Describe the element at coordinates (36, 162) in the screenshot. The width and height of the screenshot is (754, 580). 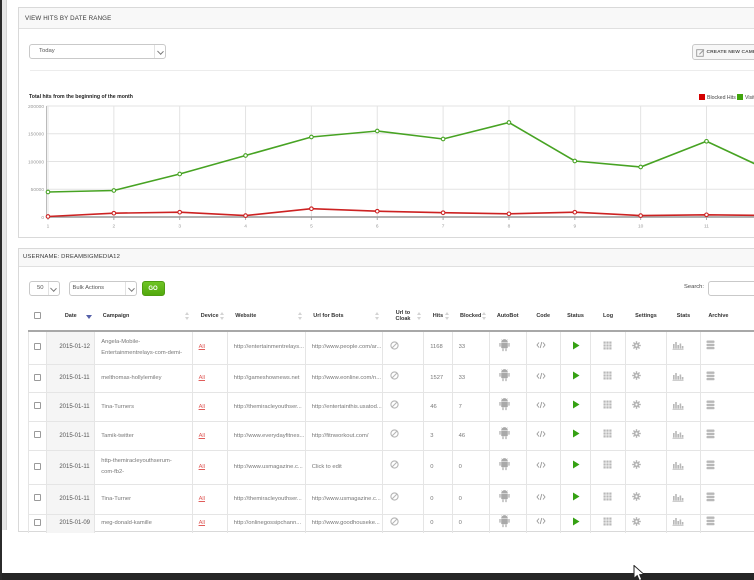
I see `svg-text: 100000` at that location.